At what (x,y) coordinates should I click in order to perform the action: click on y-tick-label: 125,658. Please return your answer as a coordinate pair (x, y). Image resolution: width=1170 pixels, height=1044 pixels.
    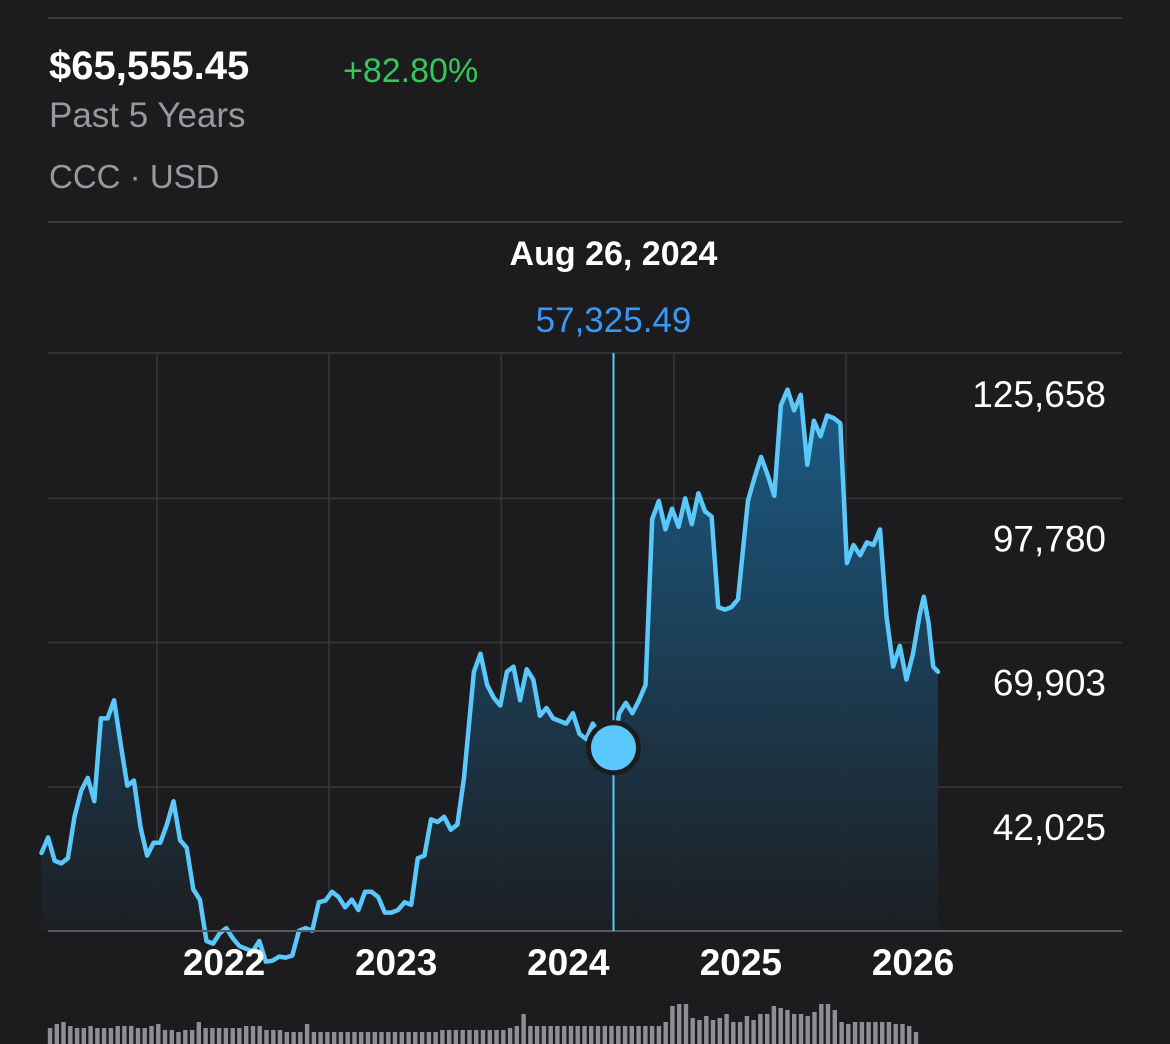
    Looking at the image, I should click on (1039, 394).